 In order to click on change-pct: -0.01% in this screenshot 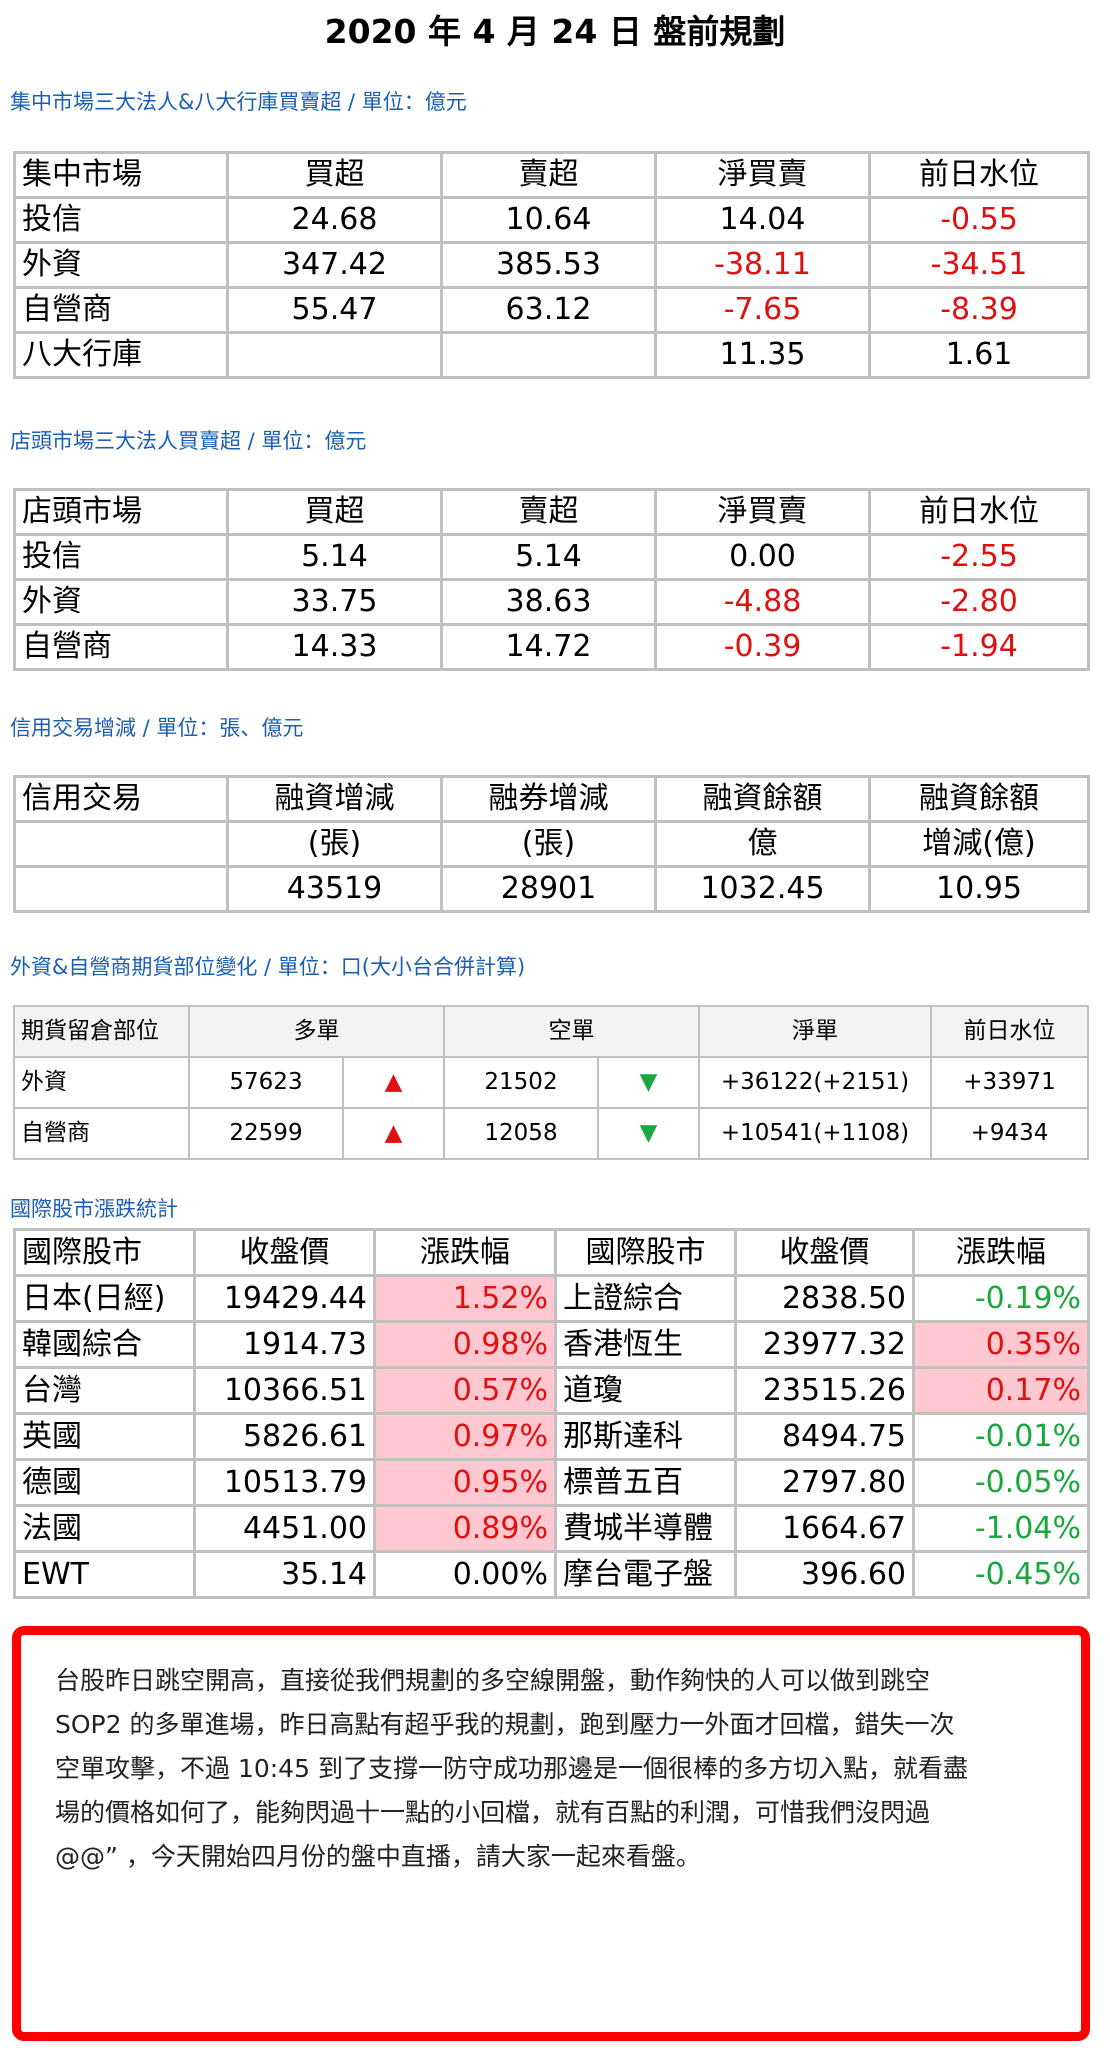, I will do `click(1001, 1436)`.